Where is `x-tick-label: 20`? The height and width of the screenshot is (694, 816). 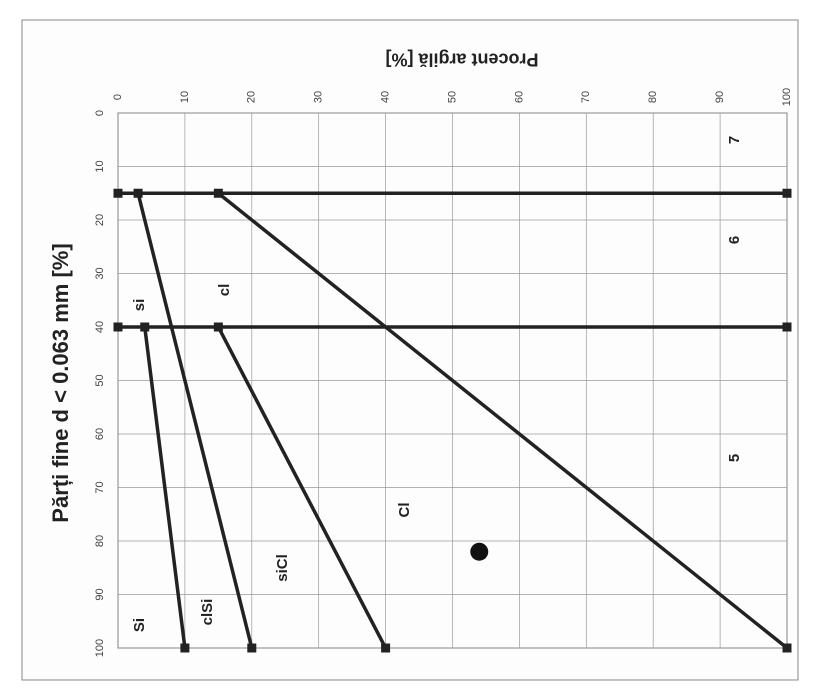 x-tick-label: 20 is located at coordinates (100, 220).